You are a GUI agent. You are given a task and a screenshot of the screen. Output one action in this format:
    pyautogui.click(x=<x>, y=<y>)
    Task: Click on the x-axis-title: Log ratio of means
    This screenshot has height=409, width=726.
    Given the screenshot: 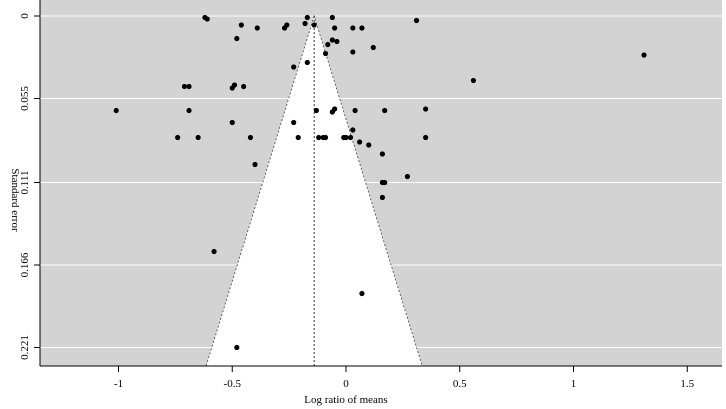 What is the action you would take?
    pyautogui.click(x=345, y=400)
    